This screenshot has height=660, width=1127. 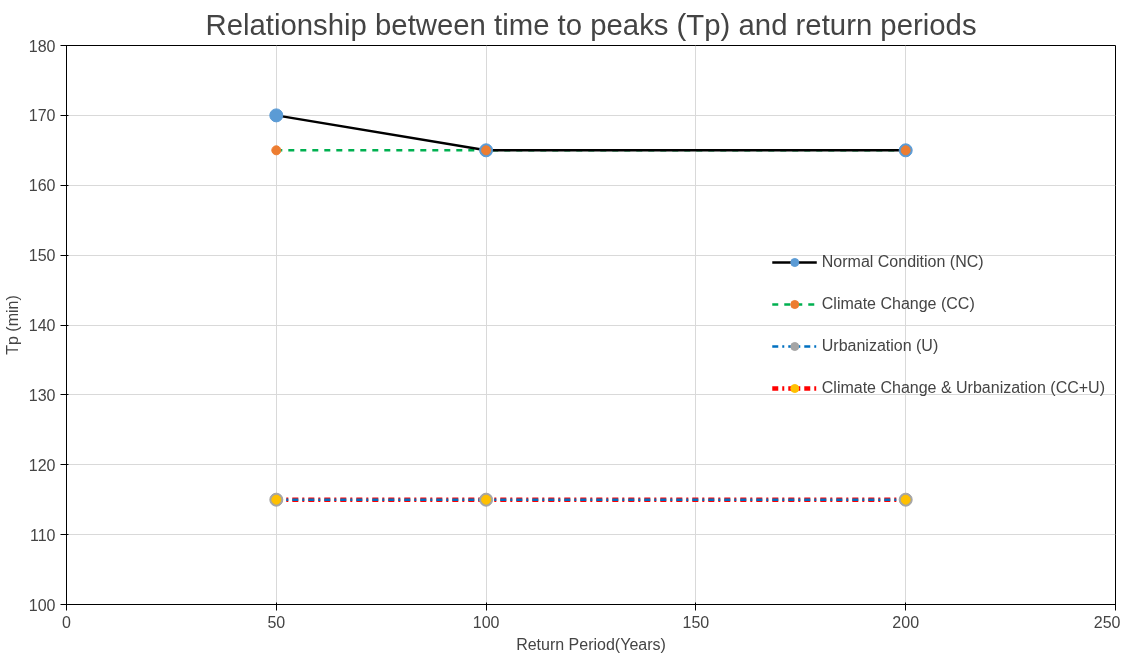 What do you see at coordinates (898, 303) in the screenshot?
I see `legend-label: Climate Change (CC)` at bounding box center [898, 303].